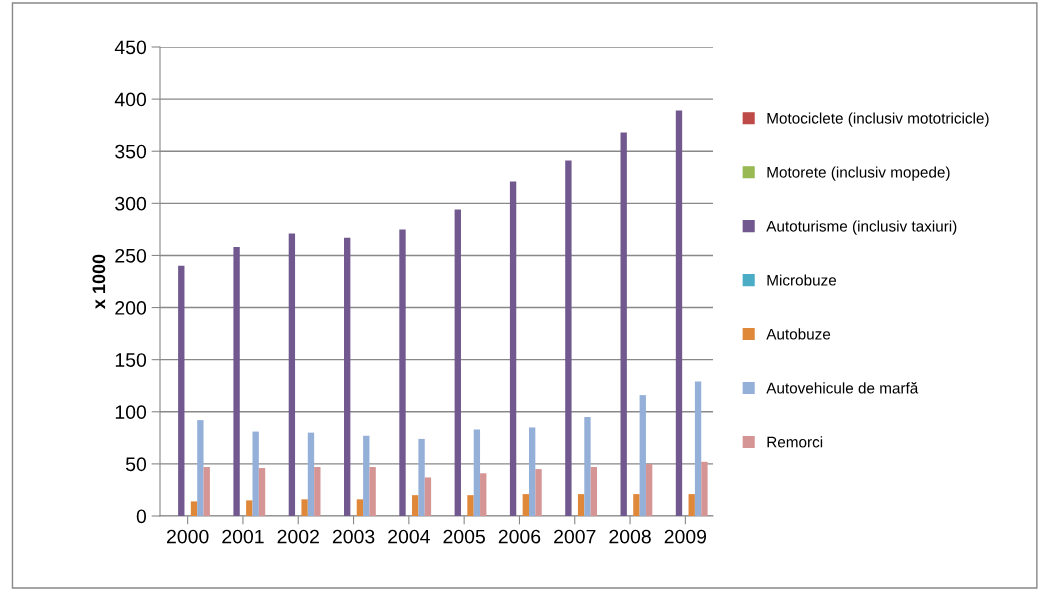  Describe the element at coordinates (798, 334) in the screenshot. I see `legend-label: Autobuze` at that location.